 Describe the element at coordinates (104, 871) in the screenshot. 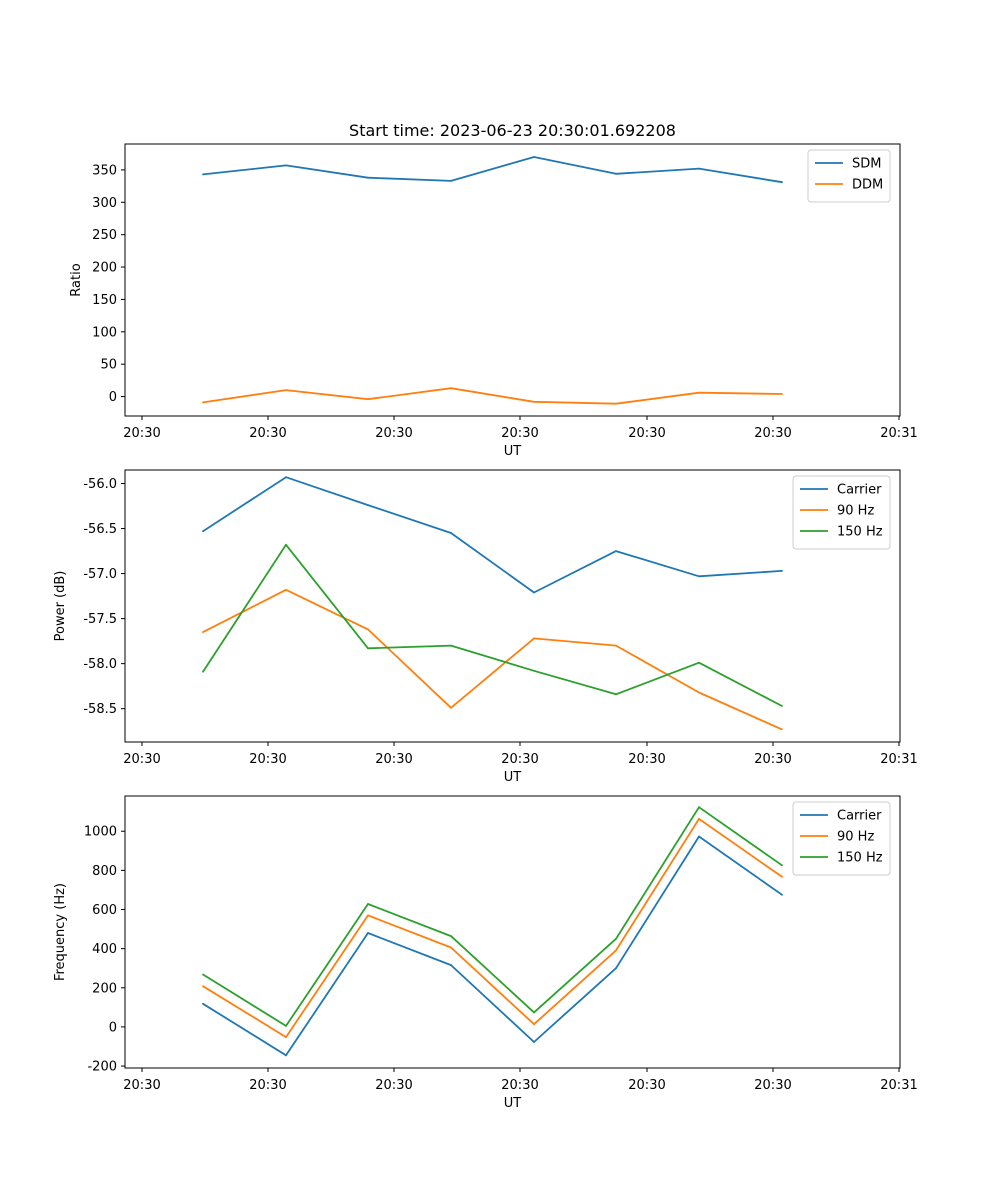

I see `y-tick-label: 800` at that location.